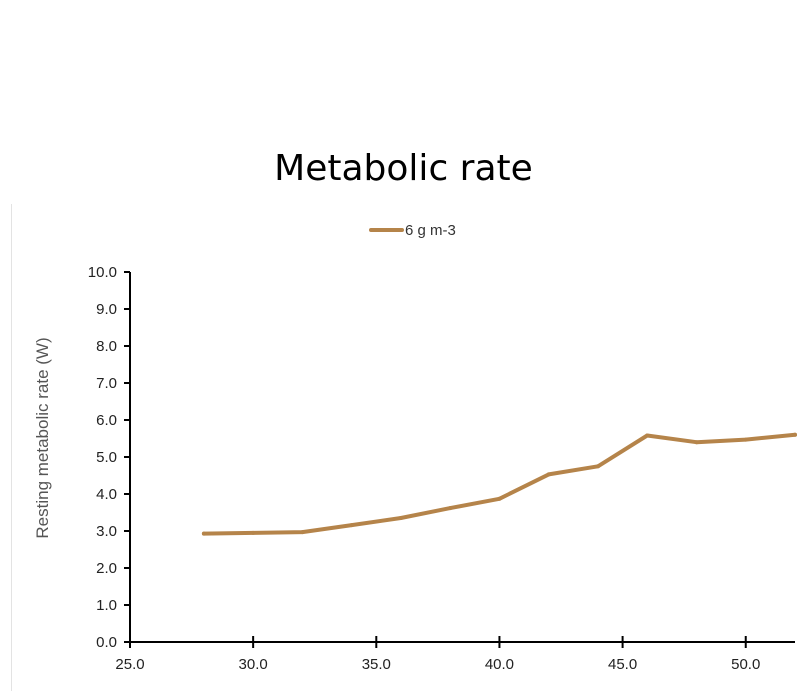 The height and width of the screenshot is (691, 807). I want to click on y-axis: 0.0 1.0 2.0 3.0 4.0 5.0 6.0 7.0 8.0 9.0 10.0, so click(109, 457).